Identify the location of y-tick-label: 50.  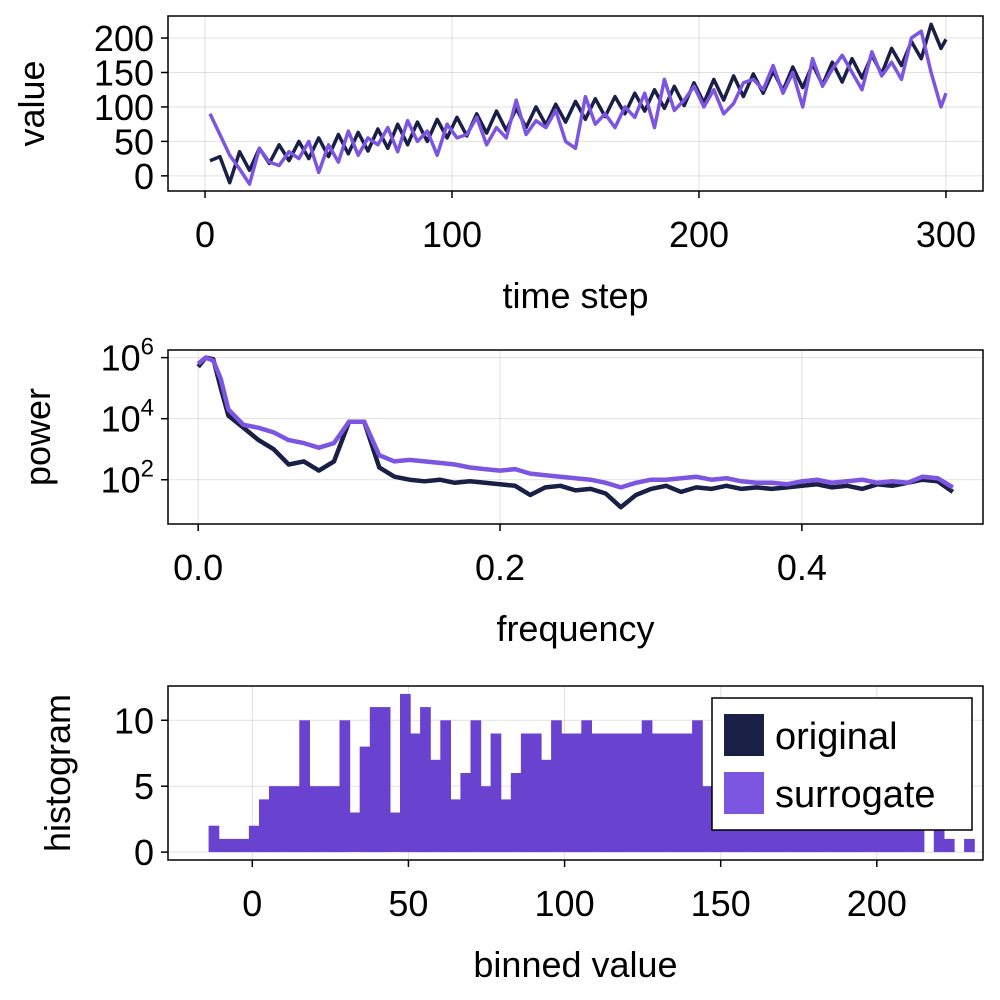
(134, 141).